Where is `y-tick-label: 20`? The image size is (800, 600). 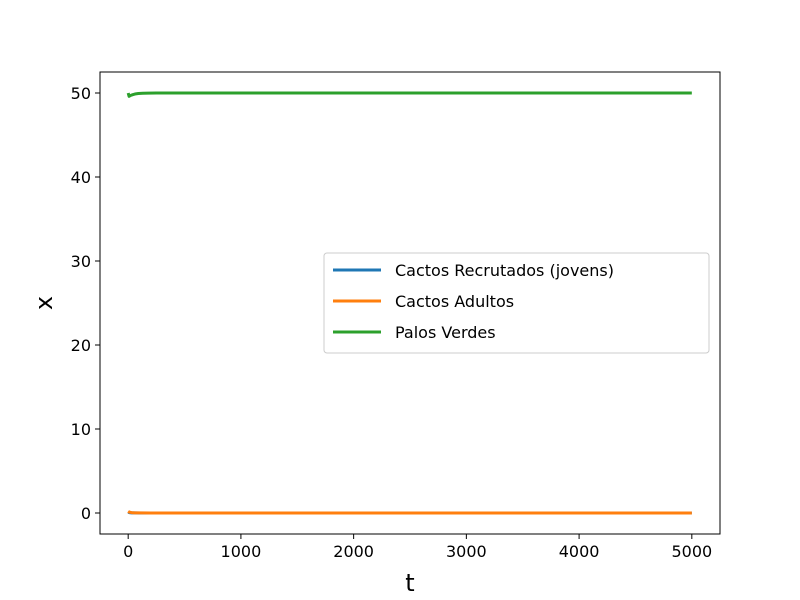 y-tick-label: 20 is located at coordinates (81, 345).